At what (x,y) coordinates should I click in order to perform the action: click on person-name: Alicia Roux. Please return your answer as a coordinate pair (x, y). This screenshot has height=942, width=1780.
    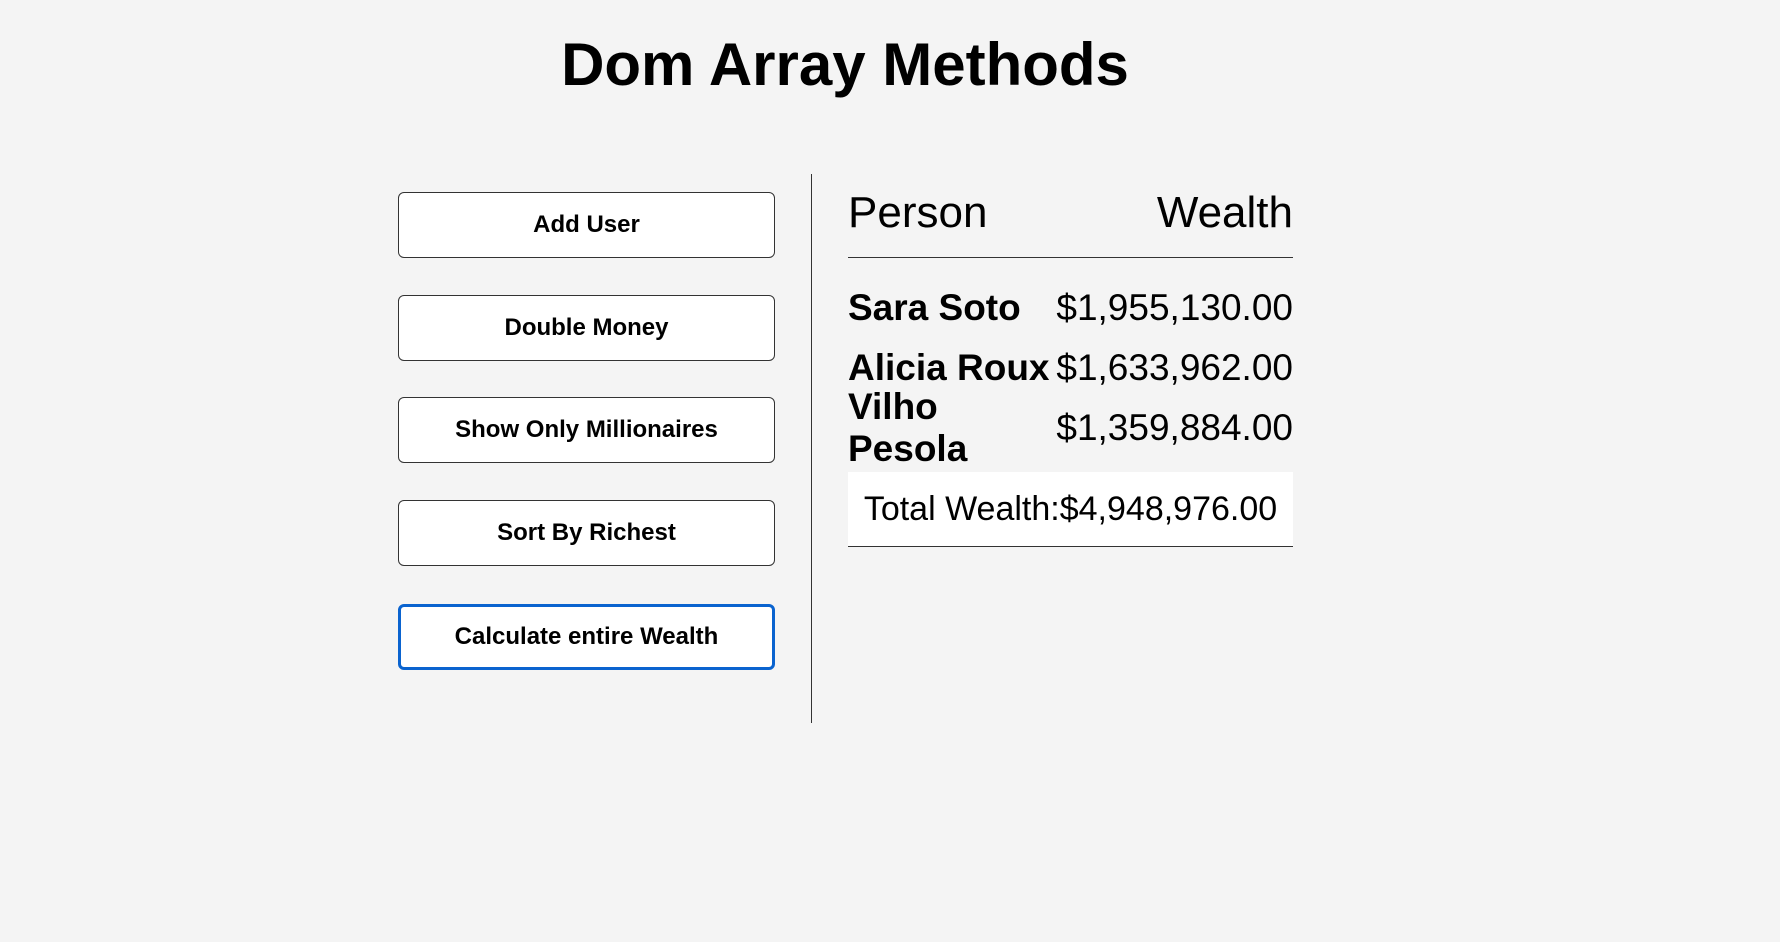
    Looking at the image, I should click on (949, 367).